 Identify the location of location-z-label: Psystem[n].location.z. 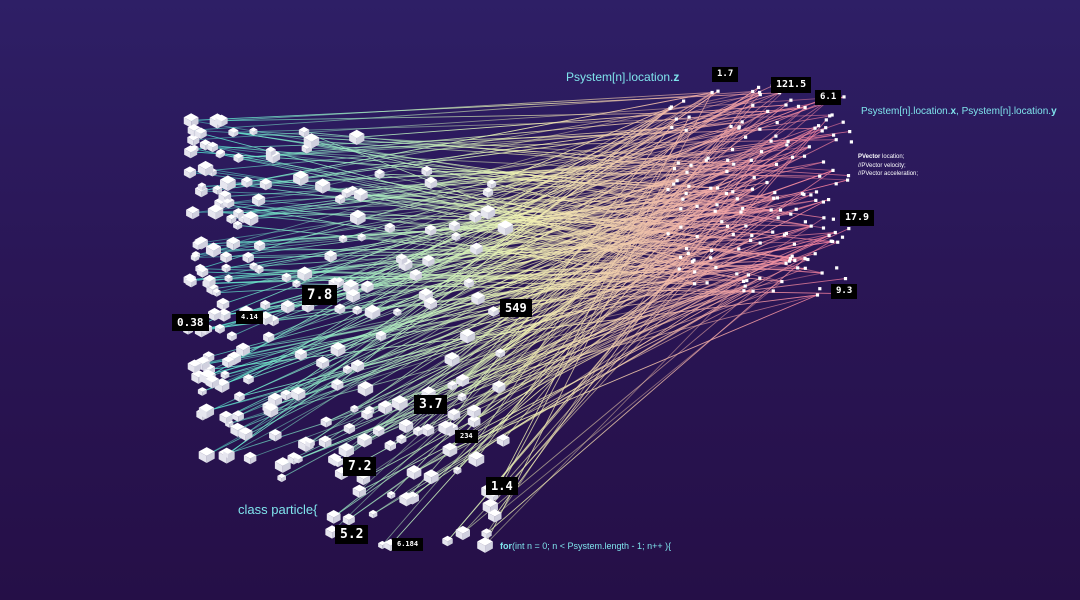
(623, 77).